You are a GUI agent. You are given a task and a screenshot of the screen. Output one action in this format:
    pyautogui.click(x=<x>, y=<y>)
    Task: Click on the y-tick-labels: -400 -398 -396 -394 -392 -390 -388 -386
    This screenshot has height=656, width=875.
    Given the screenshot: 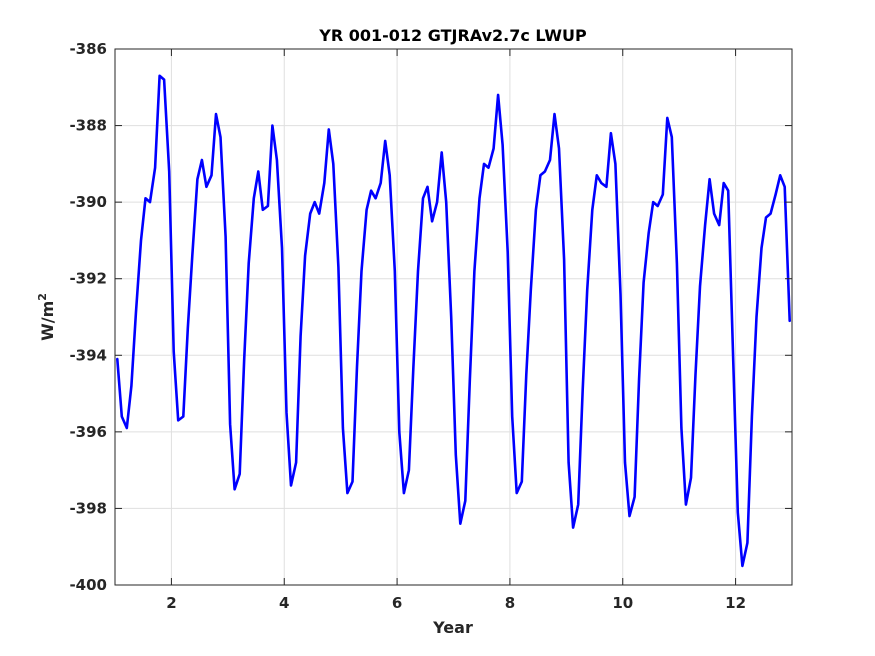 What is the action you would take?
    pyautogui.click(x=88, y=317)
    